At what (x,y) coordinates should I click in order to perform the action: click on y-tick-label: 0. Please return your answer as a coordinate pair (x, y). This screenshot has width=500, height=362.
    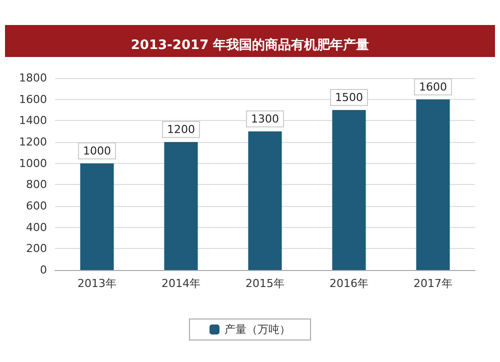
    Looking at the image, I should click on (43, 270).